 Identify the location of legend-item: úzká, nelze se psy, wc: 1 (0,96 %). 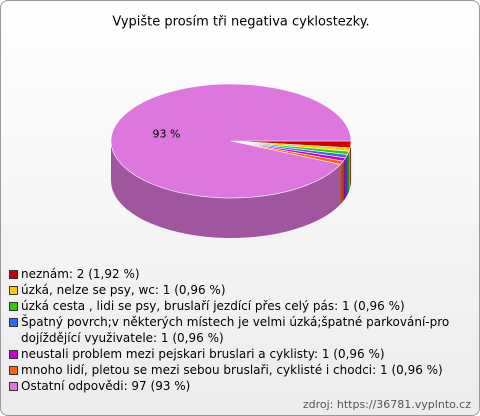
(239, 290).